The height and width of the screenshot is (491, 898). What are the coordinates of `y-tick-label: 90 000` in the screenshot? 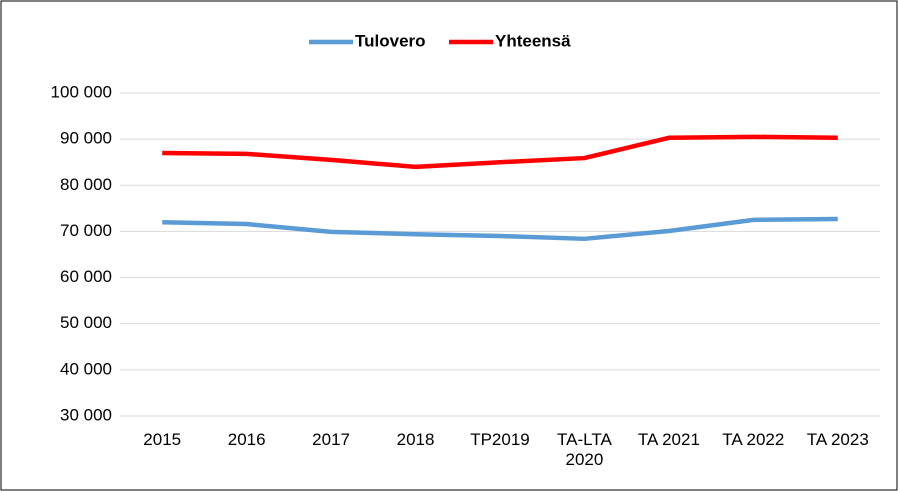 It's located at (86, 138).